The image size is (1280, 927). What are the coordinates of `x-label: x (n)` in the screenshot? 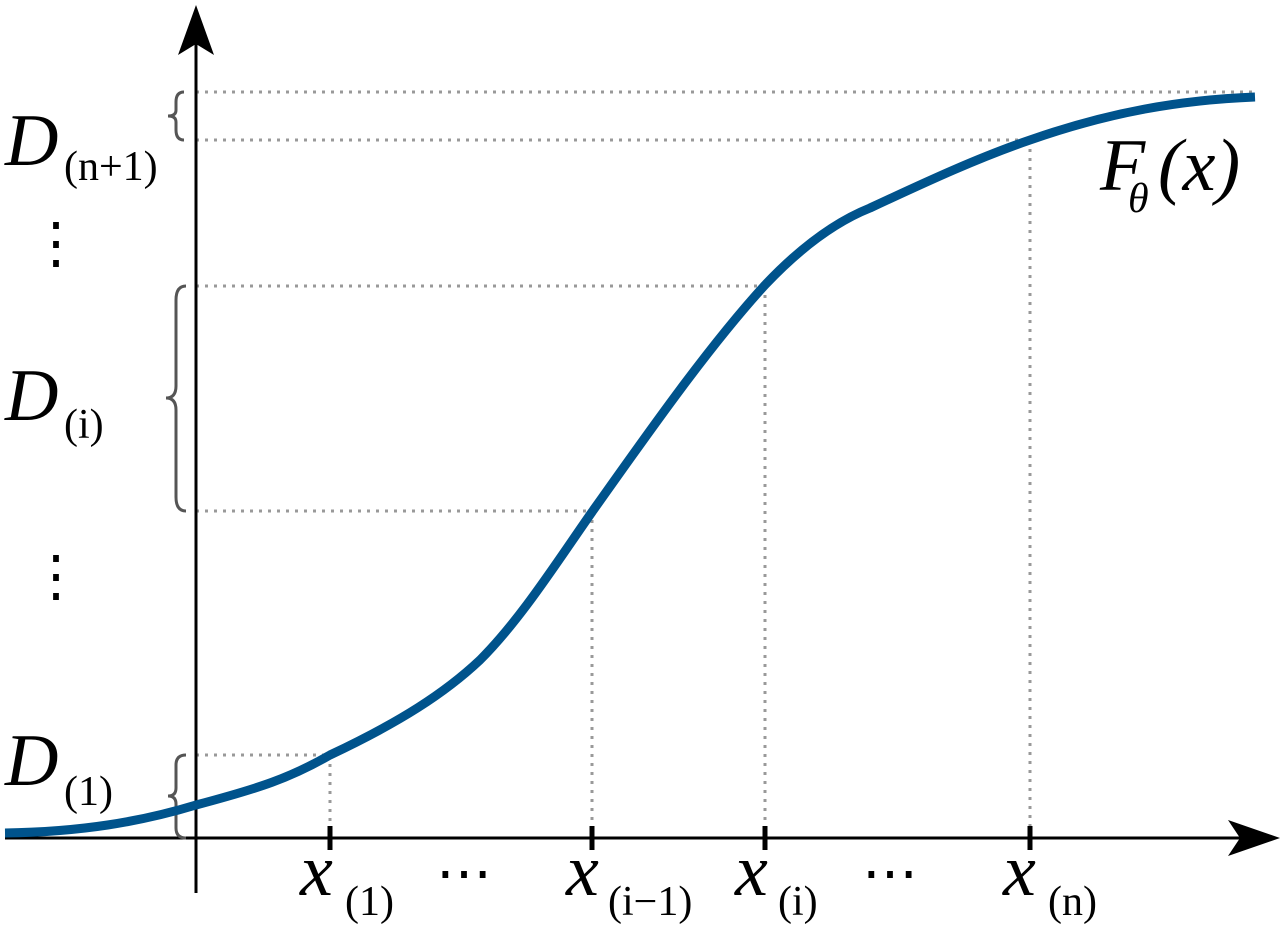 It's located at (1049, 877).